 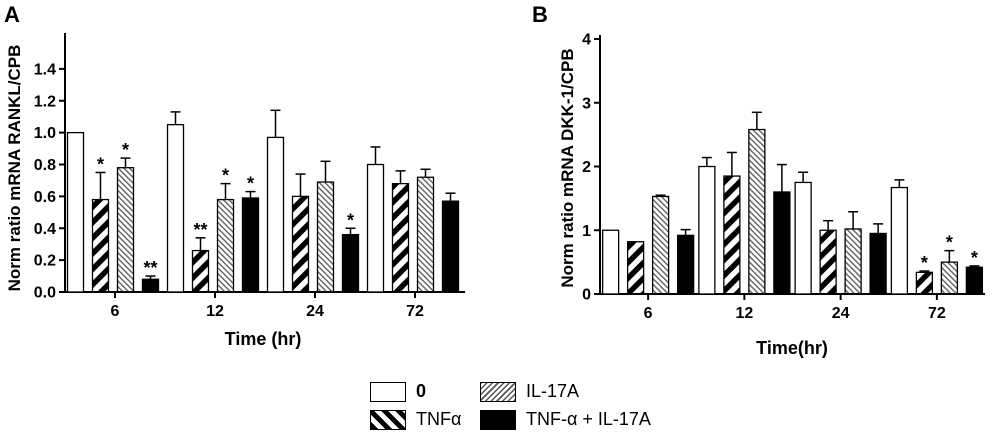 What do you see at coordinates (535, 406) in the screenshot?
I see `legend: 0 TNFα IL-17A TNF-α + IL-17A` at bounding box center [535, 406].